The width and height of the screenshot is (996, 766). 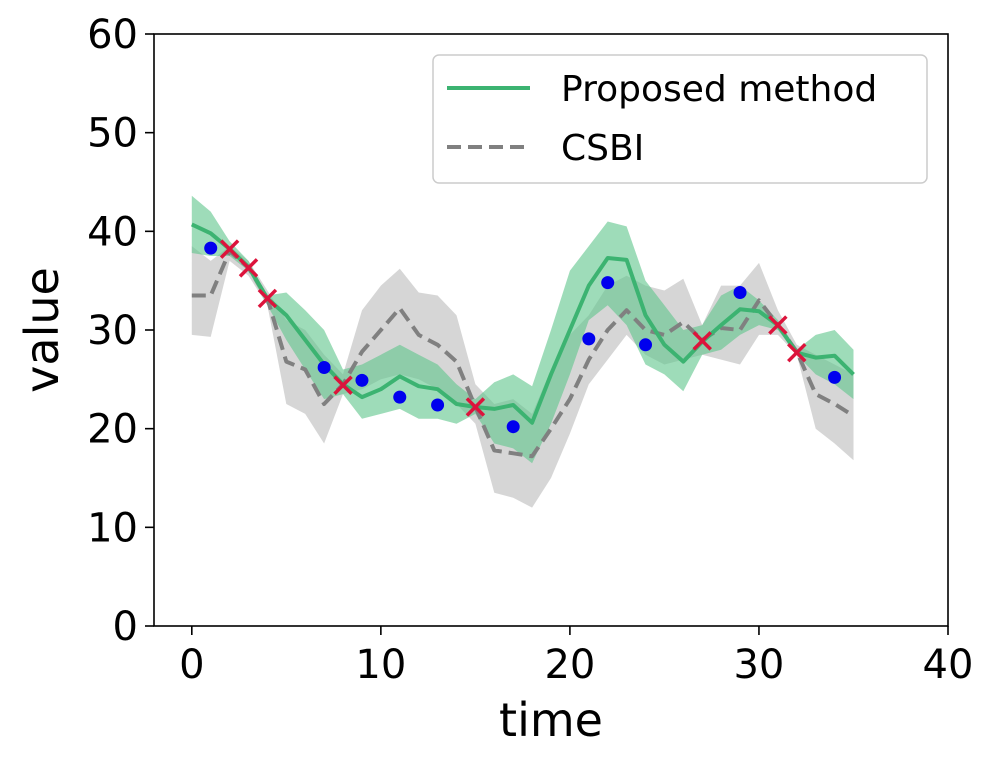 What do you see at coordinates (569, 665) in the screenshot?
I see `x-tick-label: 20` at bounding box center [569, 665].